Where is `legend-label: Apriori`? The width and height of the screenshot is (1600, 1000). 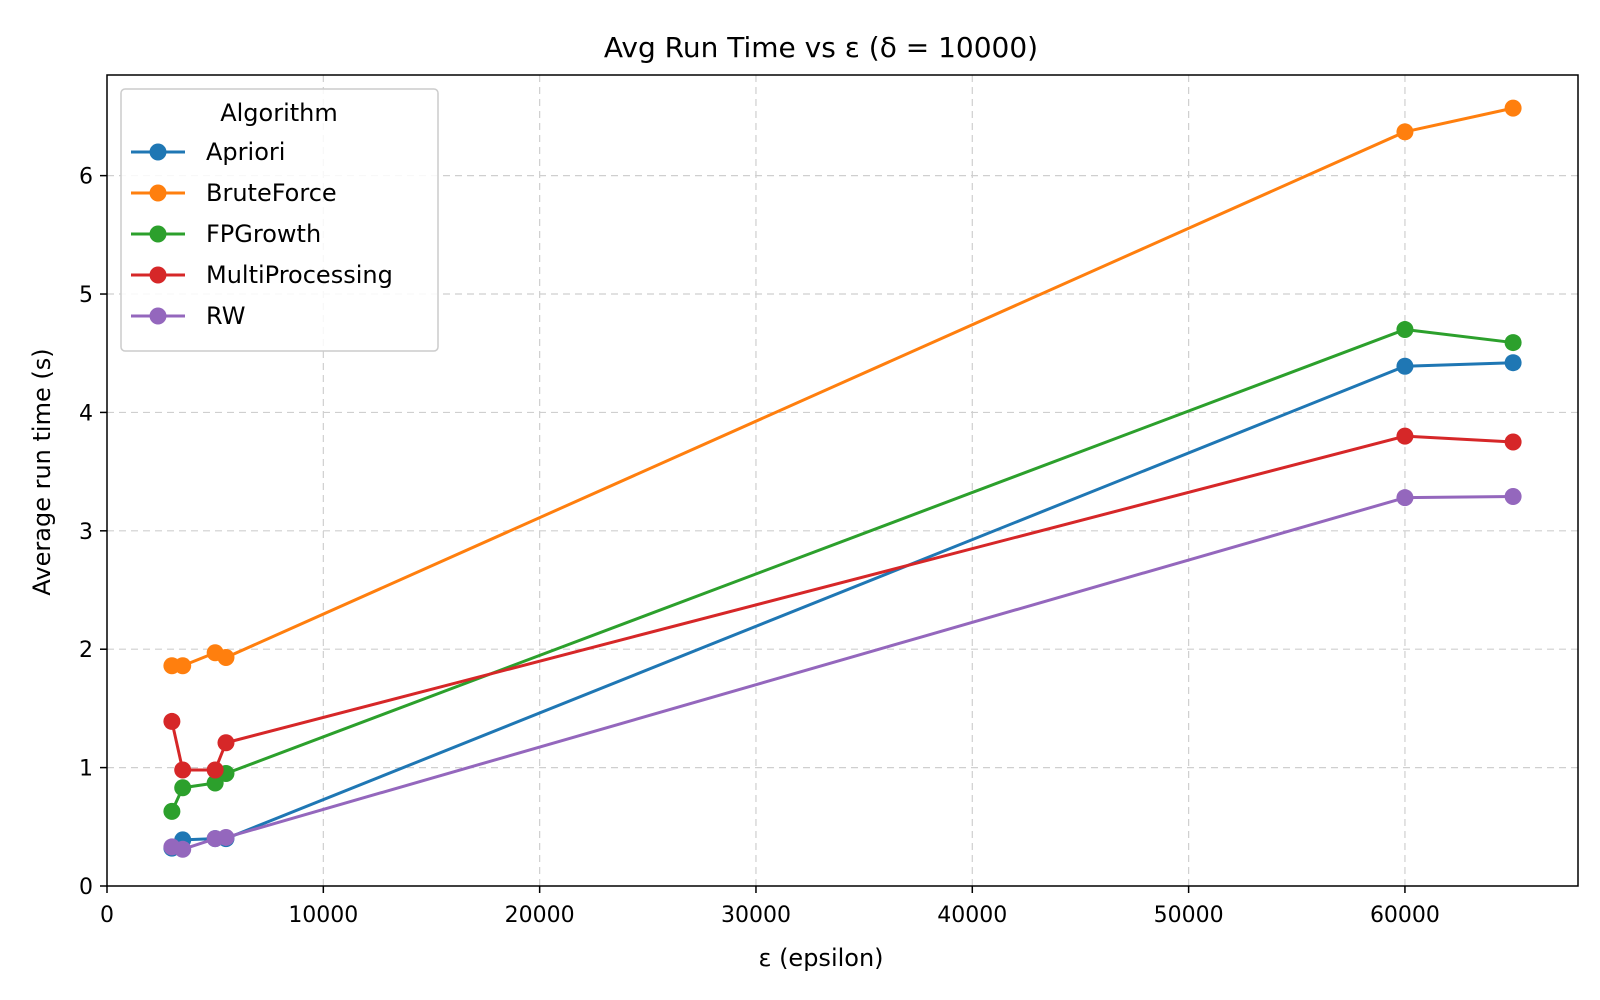 legend-label: Apriori is located at coordinates (245, 152).